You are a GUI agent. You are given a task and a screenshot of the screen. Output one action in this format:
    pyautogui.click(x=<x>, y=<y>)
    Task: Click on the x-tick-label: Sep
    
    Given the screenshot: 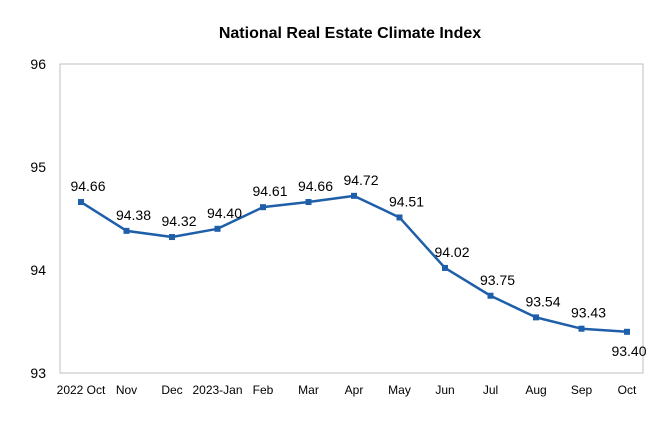 What is the action you would take?
    pyautogui.click(x=582, y=390)
    